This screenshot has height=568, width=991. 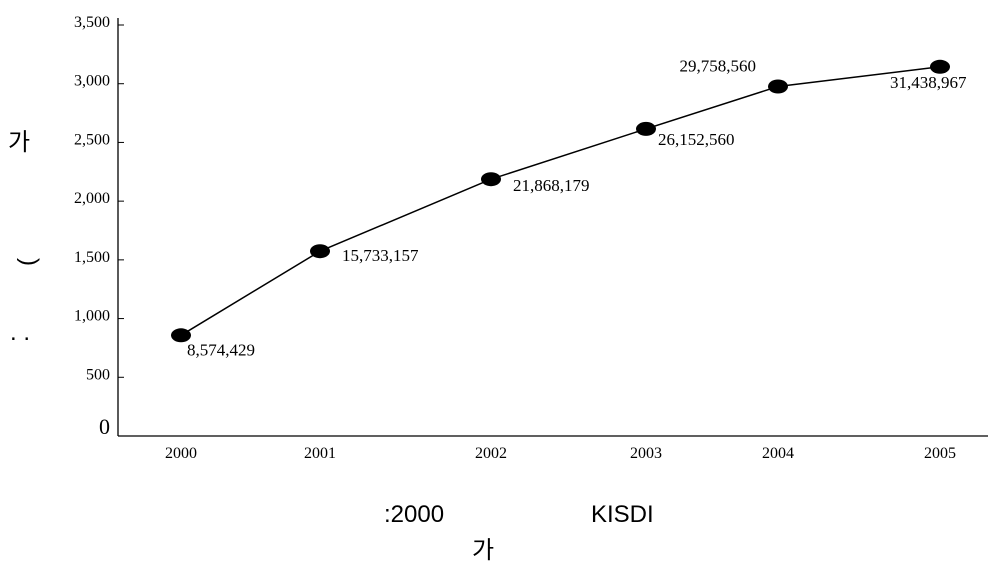 I want to click on y-tick-label: 2,500, so click(x=92, y=139).